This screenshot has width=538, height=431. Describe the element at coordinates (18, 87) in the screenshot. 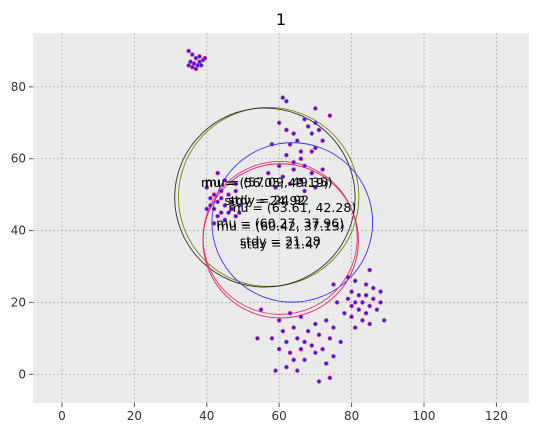

I see `y-tick-label: 80` at that location.